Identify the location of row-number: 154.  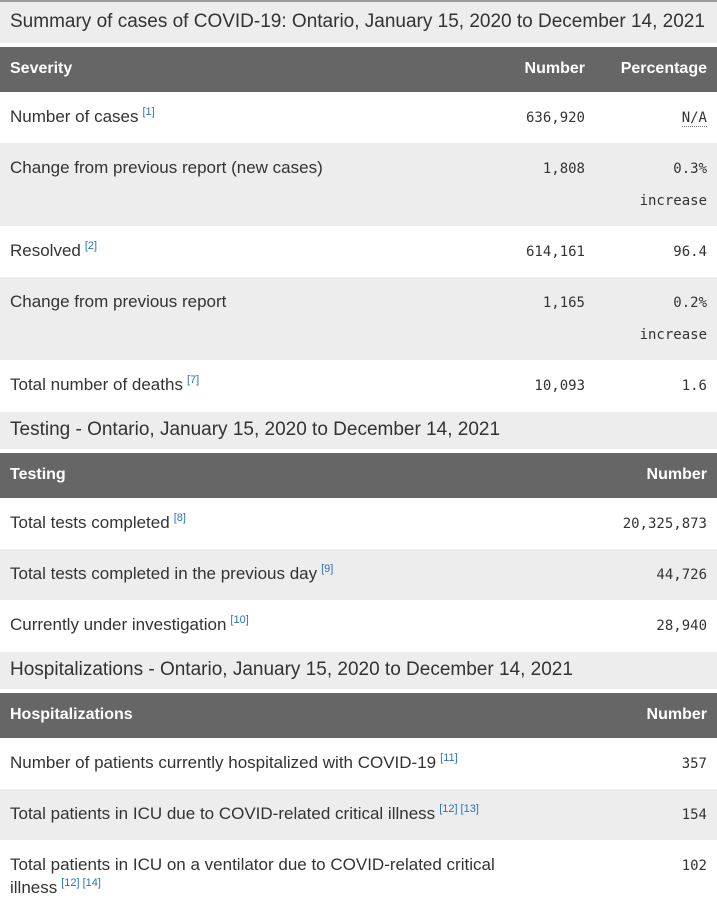
(694, 815).